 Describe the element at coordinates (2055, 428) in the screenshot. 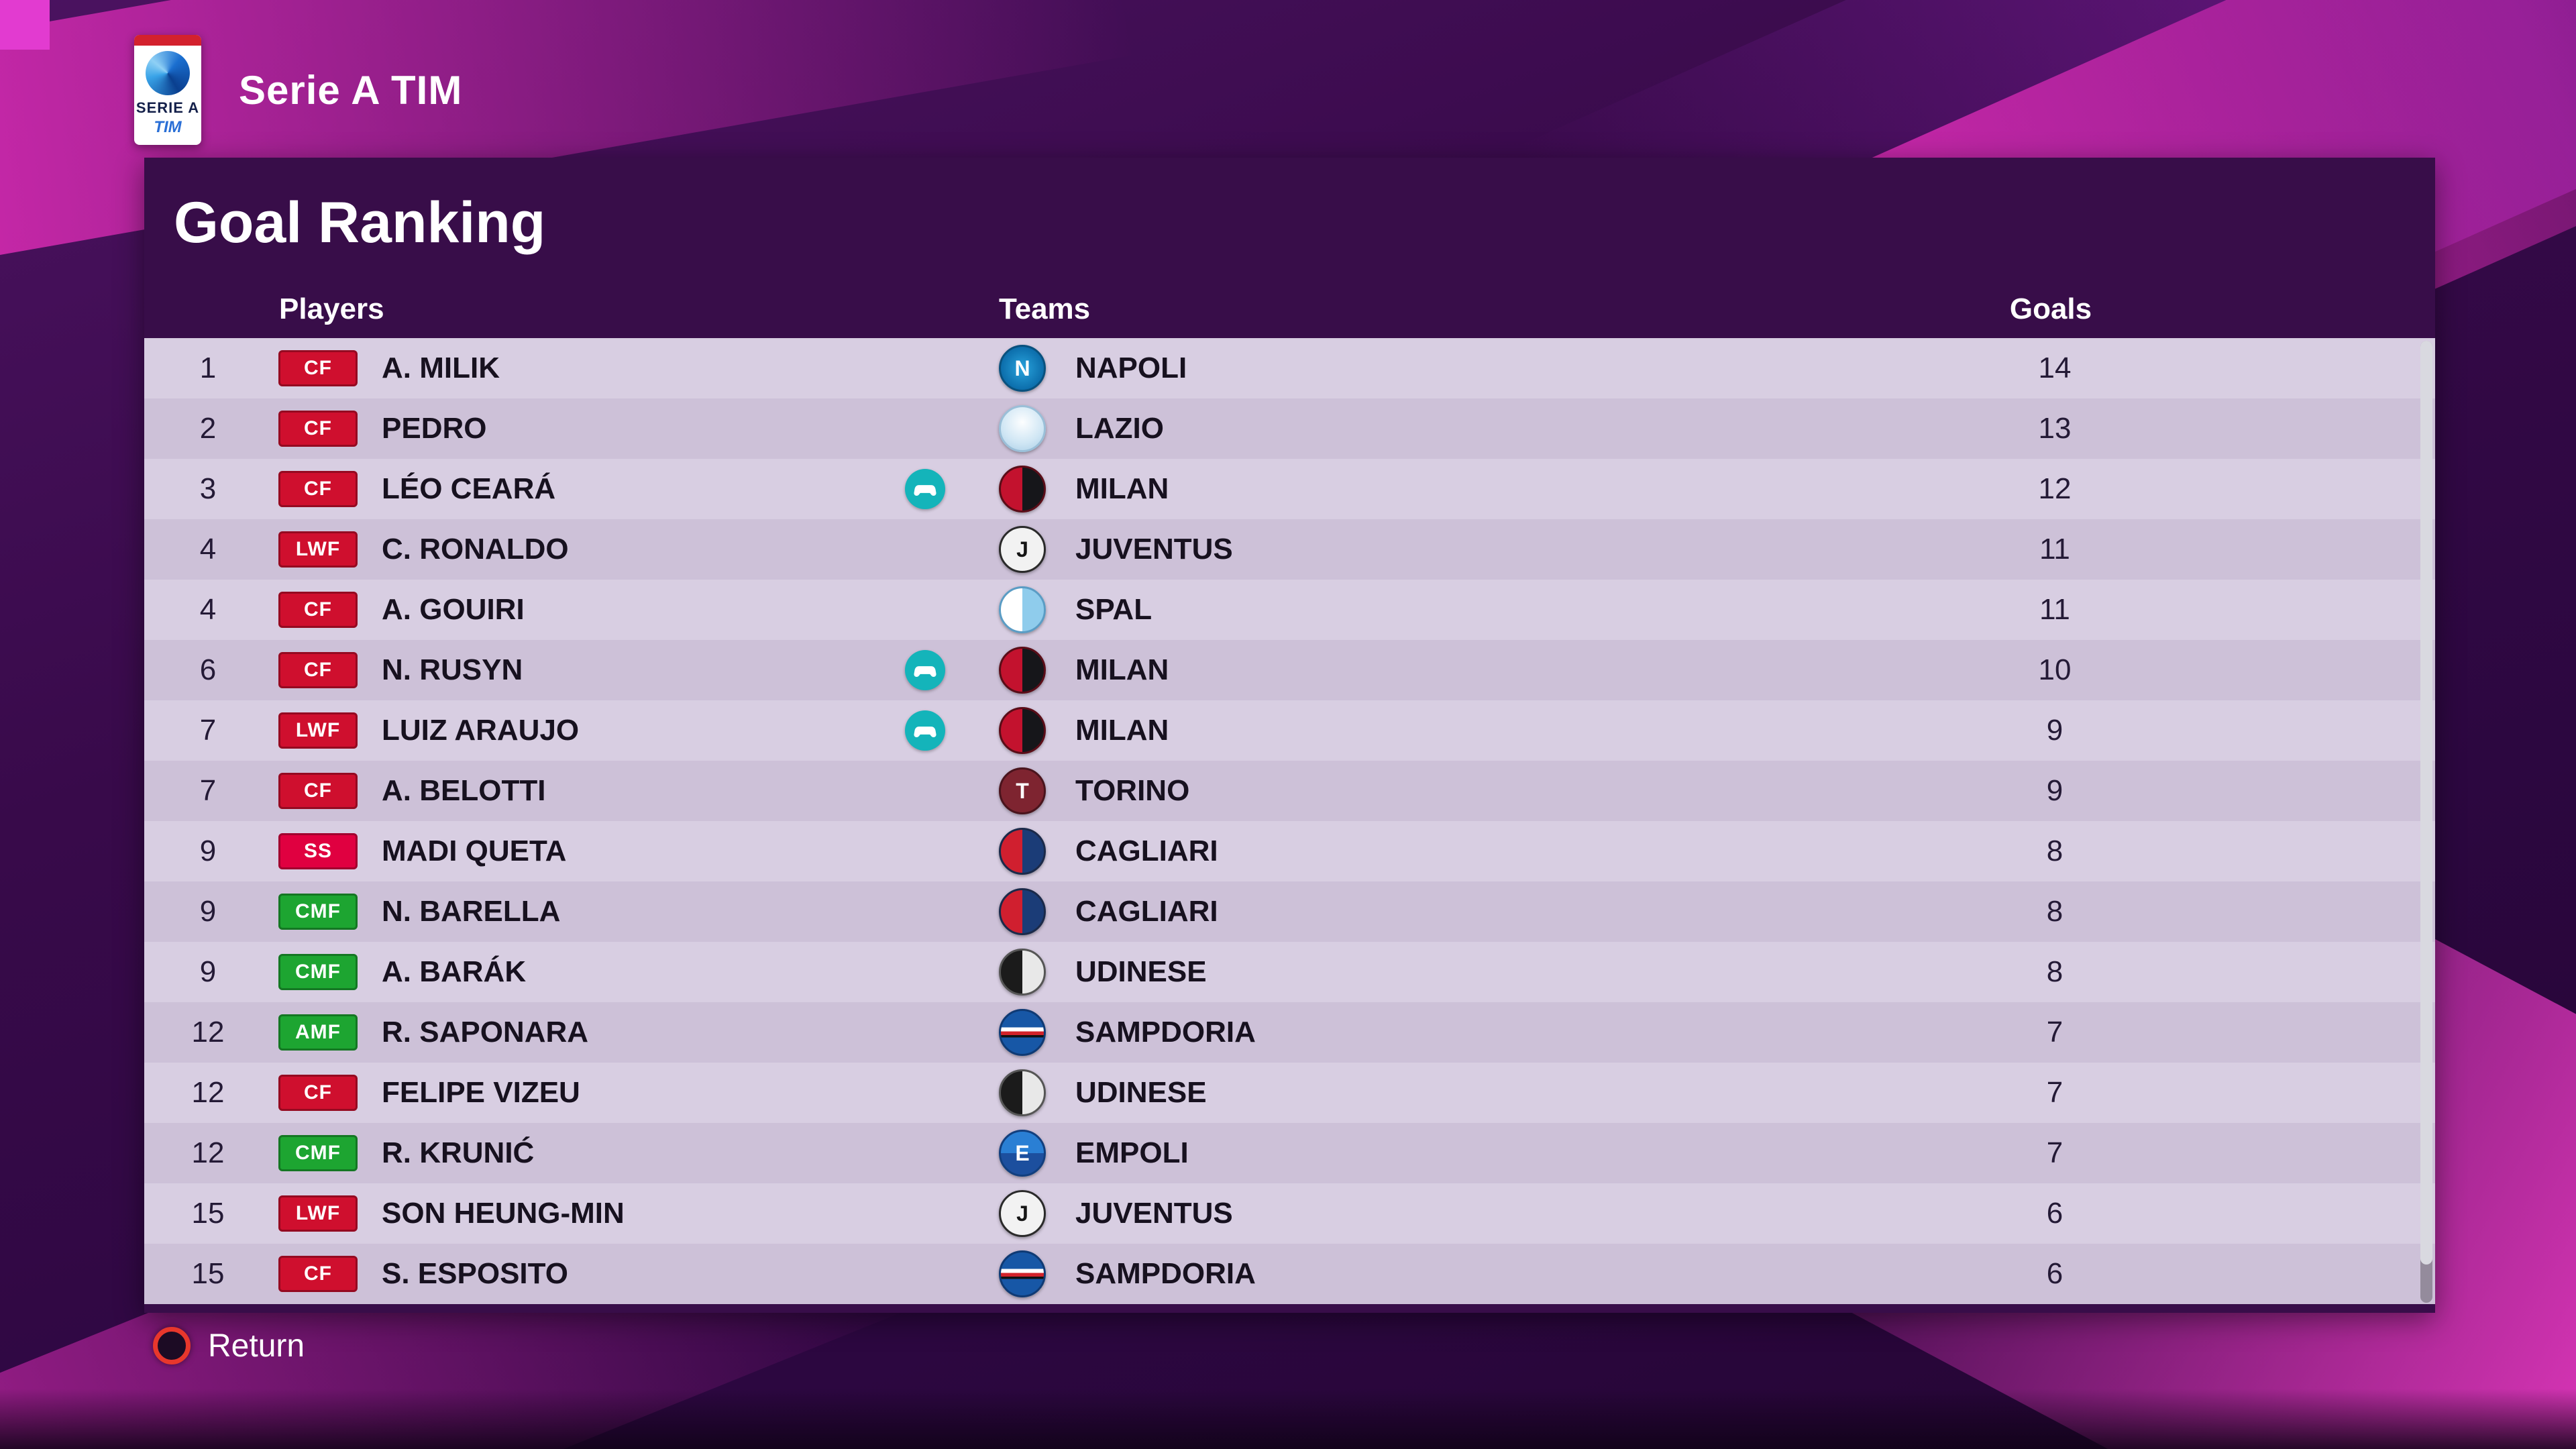

I see `goals-value: 13` at that location.